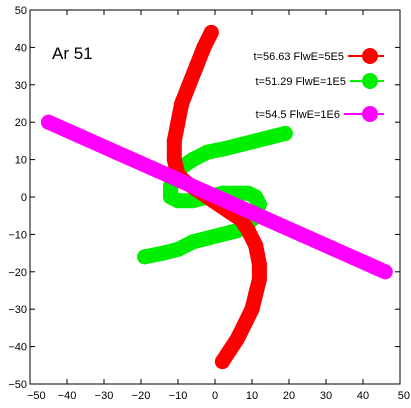 This screenshot has width=411, height=408. Describe the element at coordinates (24, 198) in the screenshot. I see `y-tick-label: 0` at that location.